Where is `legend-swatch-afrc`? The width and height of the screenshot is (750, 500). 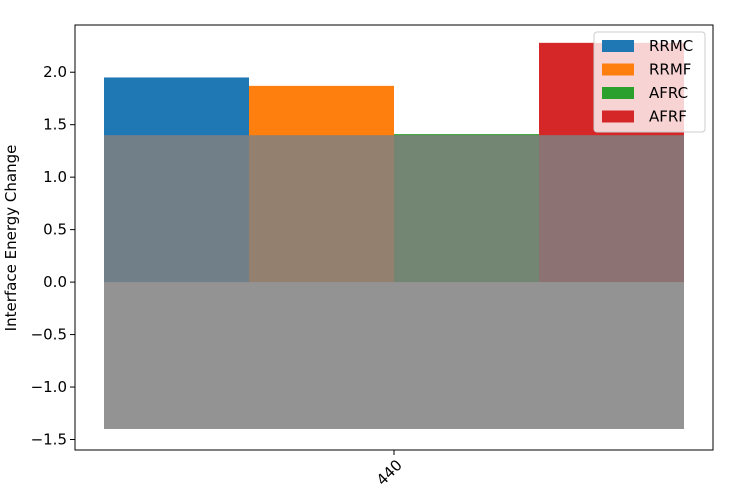 legend-swatch-afrc is located at coordinates (618, 93).